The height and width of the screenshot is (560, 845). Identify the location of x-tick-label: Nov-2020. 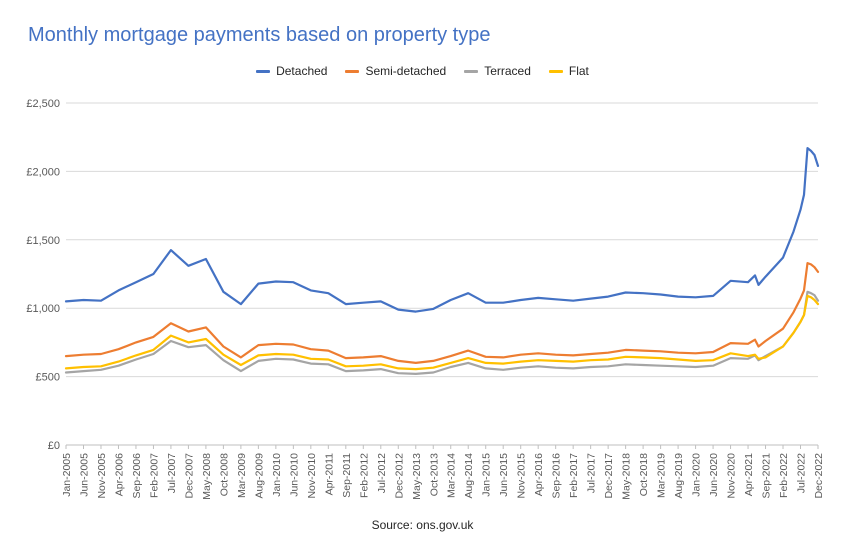
(732, 476).